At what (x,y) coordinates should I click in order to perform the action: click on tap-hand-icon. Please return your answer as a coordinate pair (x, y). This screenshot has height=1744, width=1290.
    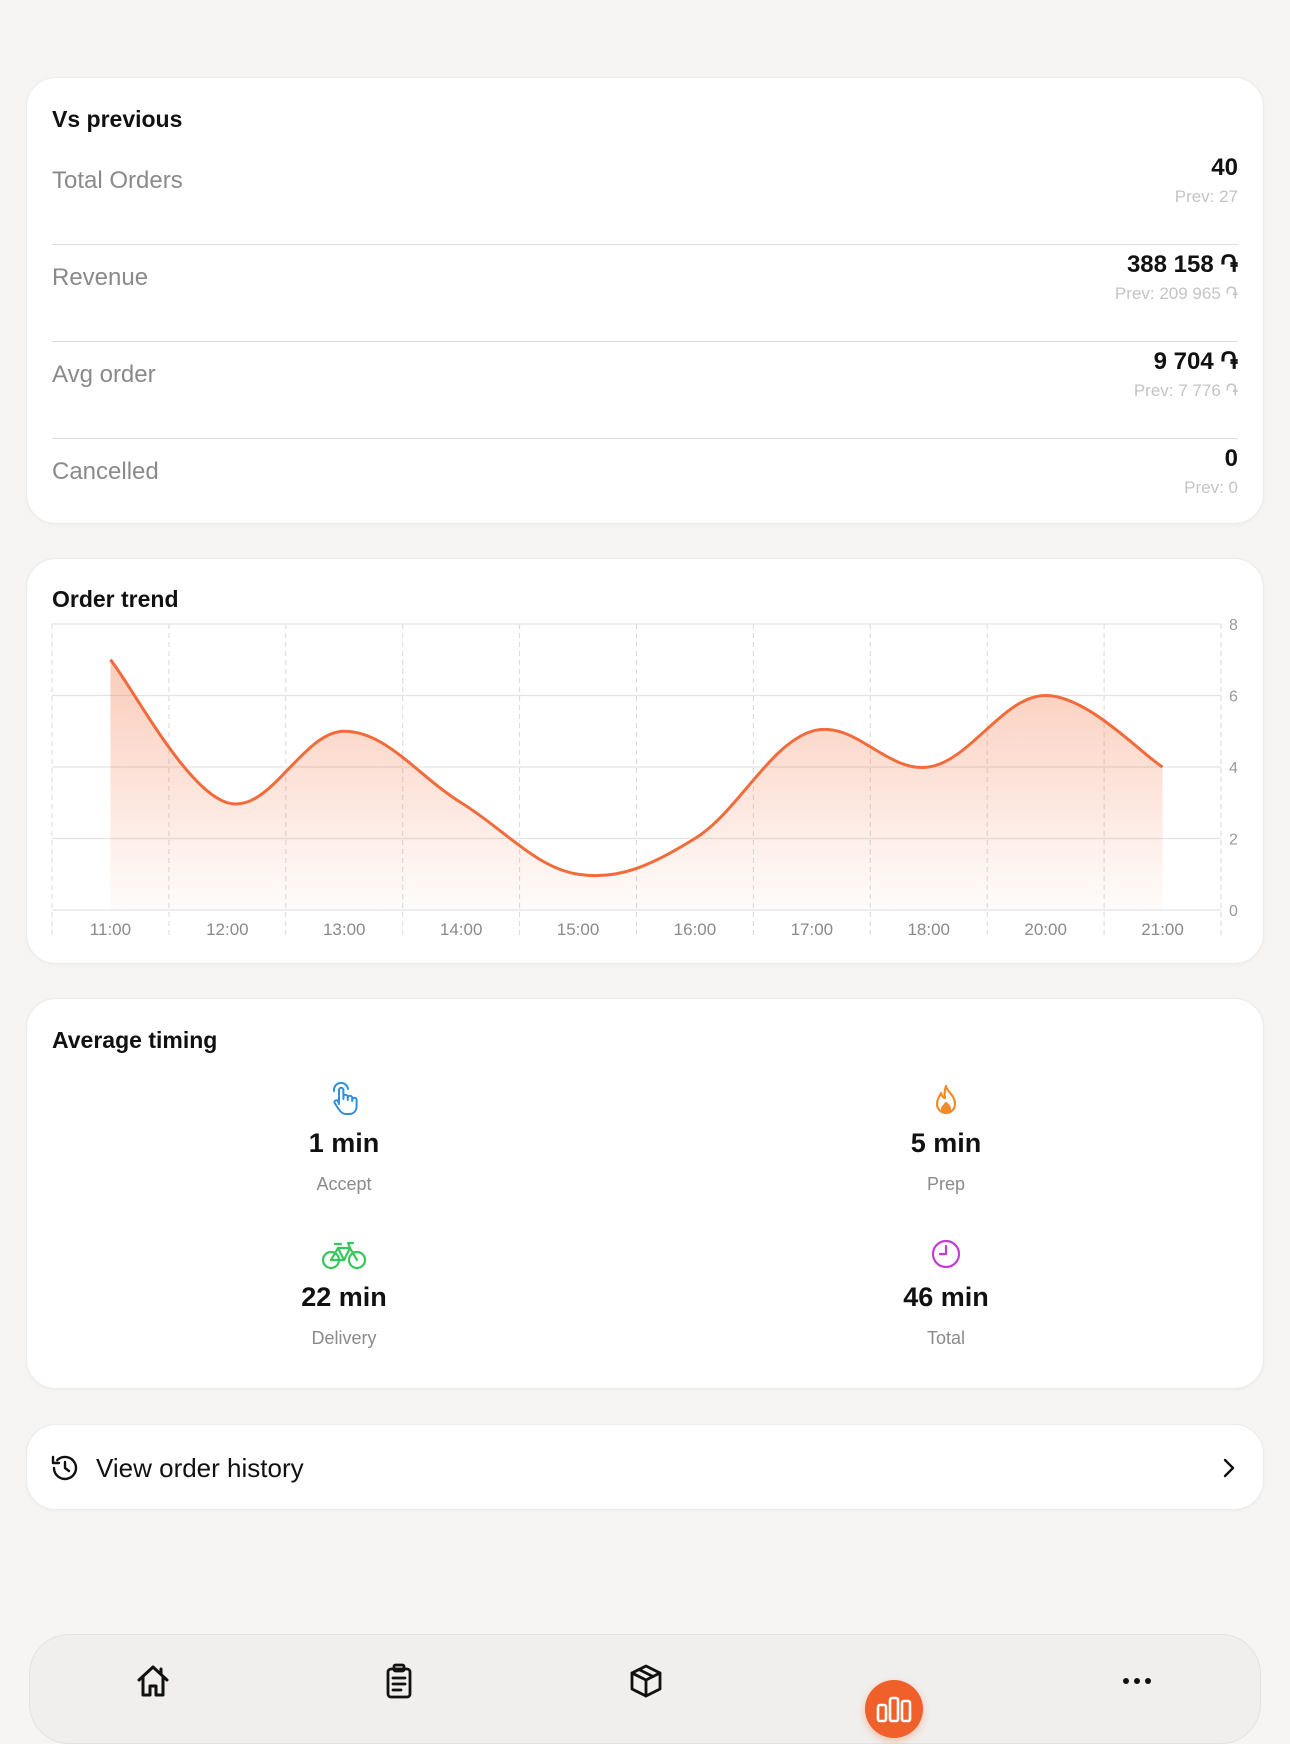
    Looking at the image, I should click on (344, 1100).